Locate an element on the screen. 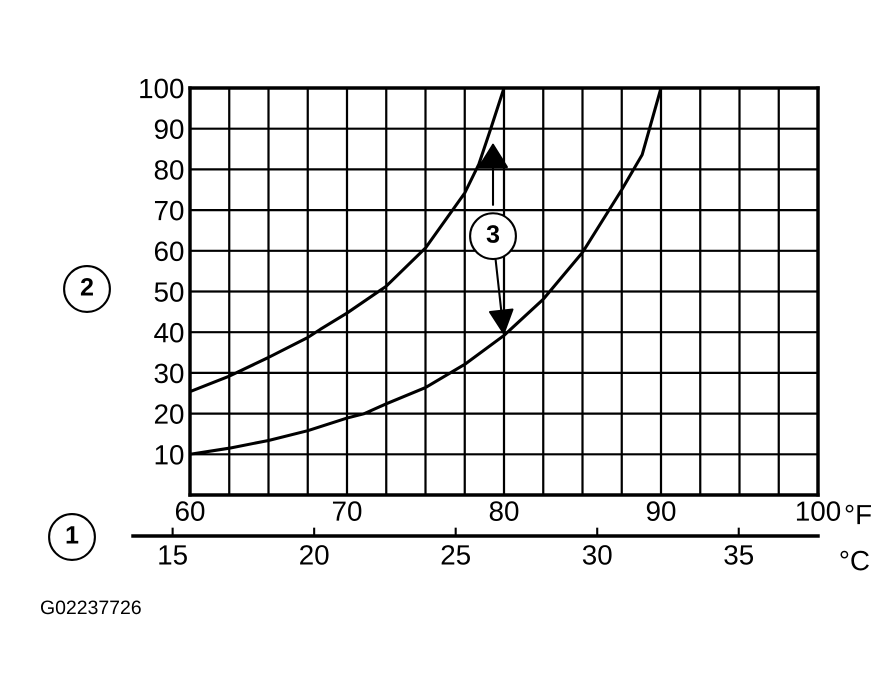 The height and width of the screenshot is (694, 879). x-tick-label: 80 is located at coordinates (504, 511).